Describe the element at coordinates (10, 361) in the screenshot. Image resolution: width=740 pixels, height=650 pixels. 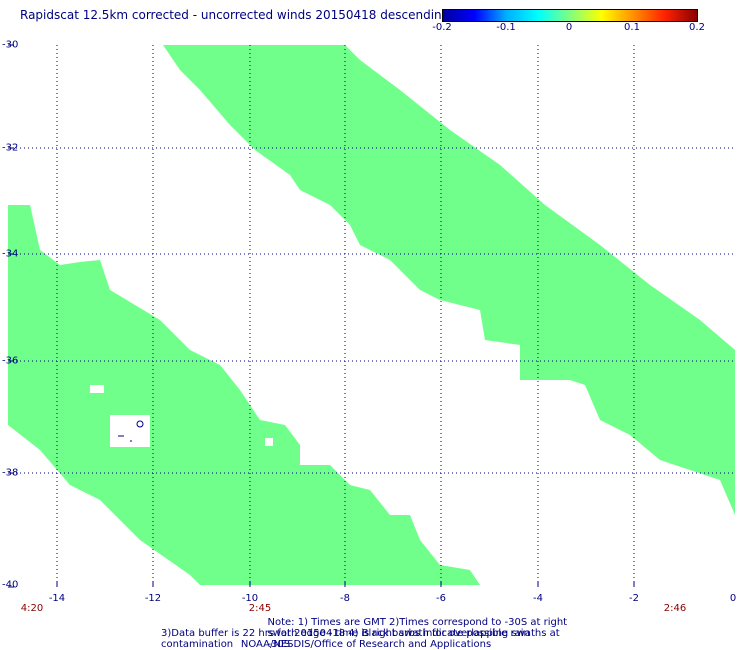
I see `lat-label: -36` at that location.